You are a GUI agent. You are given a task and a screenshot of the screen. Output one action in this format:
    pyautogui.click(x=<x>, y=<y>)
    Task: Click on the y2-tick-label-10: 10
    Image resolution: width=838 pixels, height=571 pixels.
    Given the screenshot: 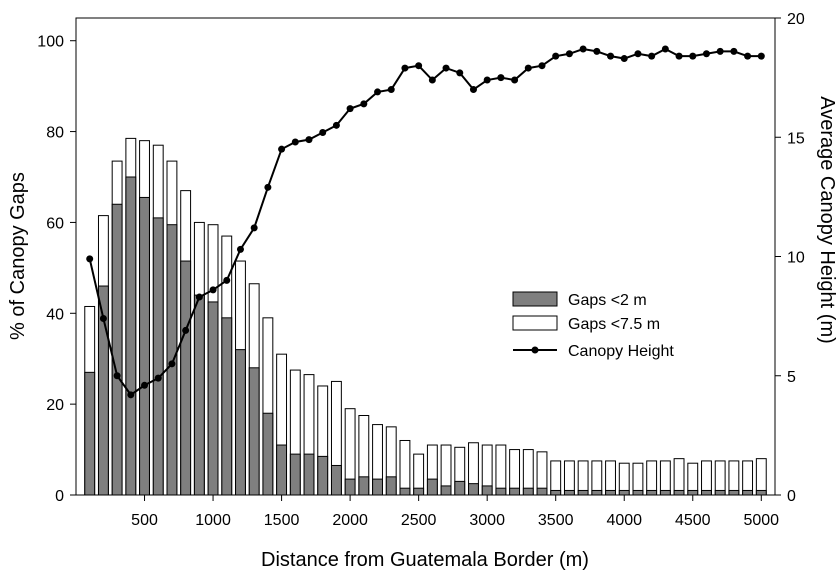 What is the action you would take?
    pyautogui.click(x=796, y=258)
    